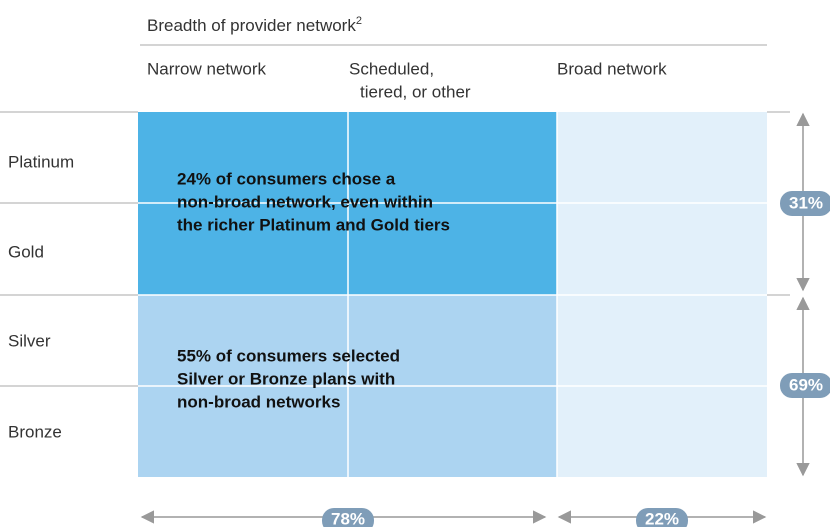 This screenshot has height=527, width=830. What do you see at coordinates (41, 161) in the screenshot?
I see `row-label: Platinum` at bounding box center [41, 161].